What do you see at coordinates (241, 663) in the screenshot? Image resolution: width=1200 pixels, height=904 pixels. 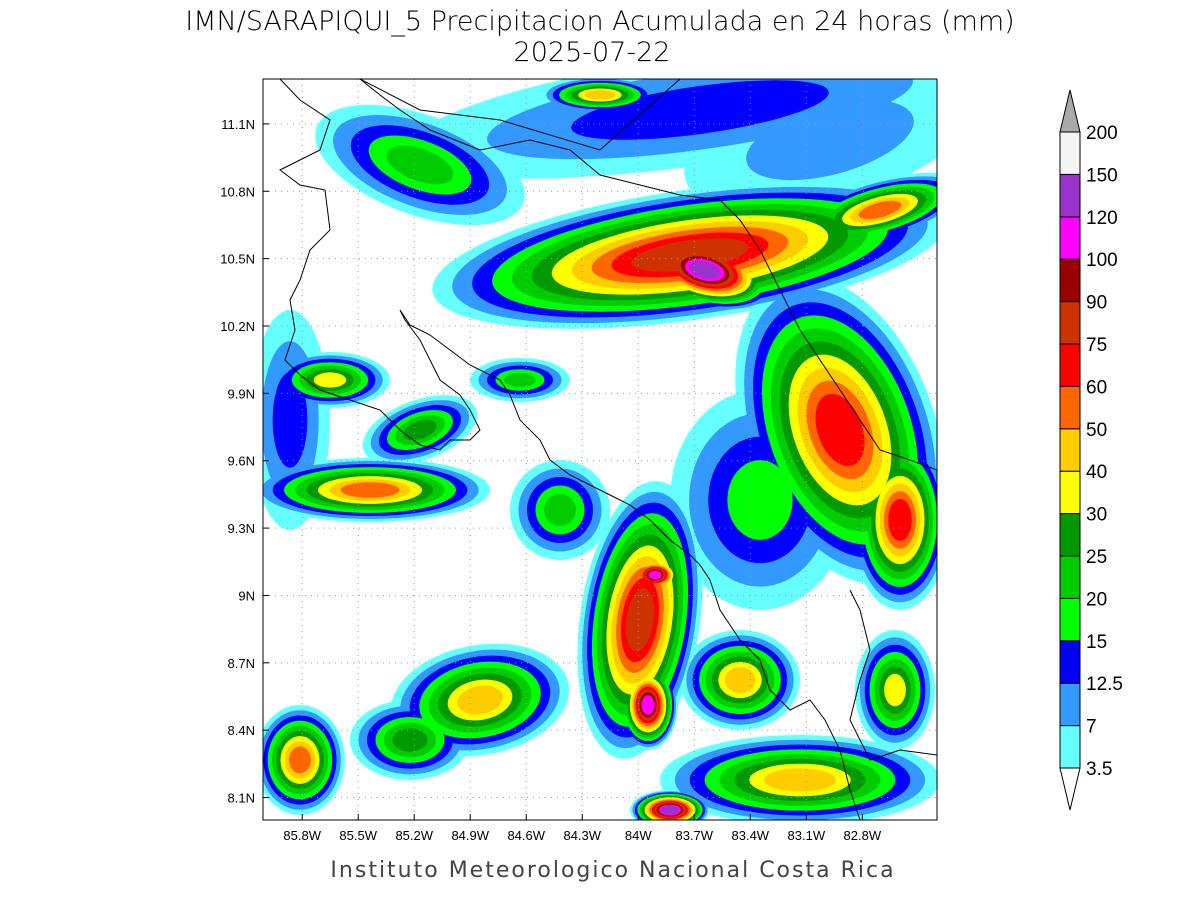 I see `y-tick-label: 8.7N` at bounding box center [241, 663].